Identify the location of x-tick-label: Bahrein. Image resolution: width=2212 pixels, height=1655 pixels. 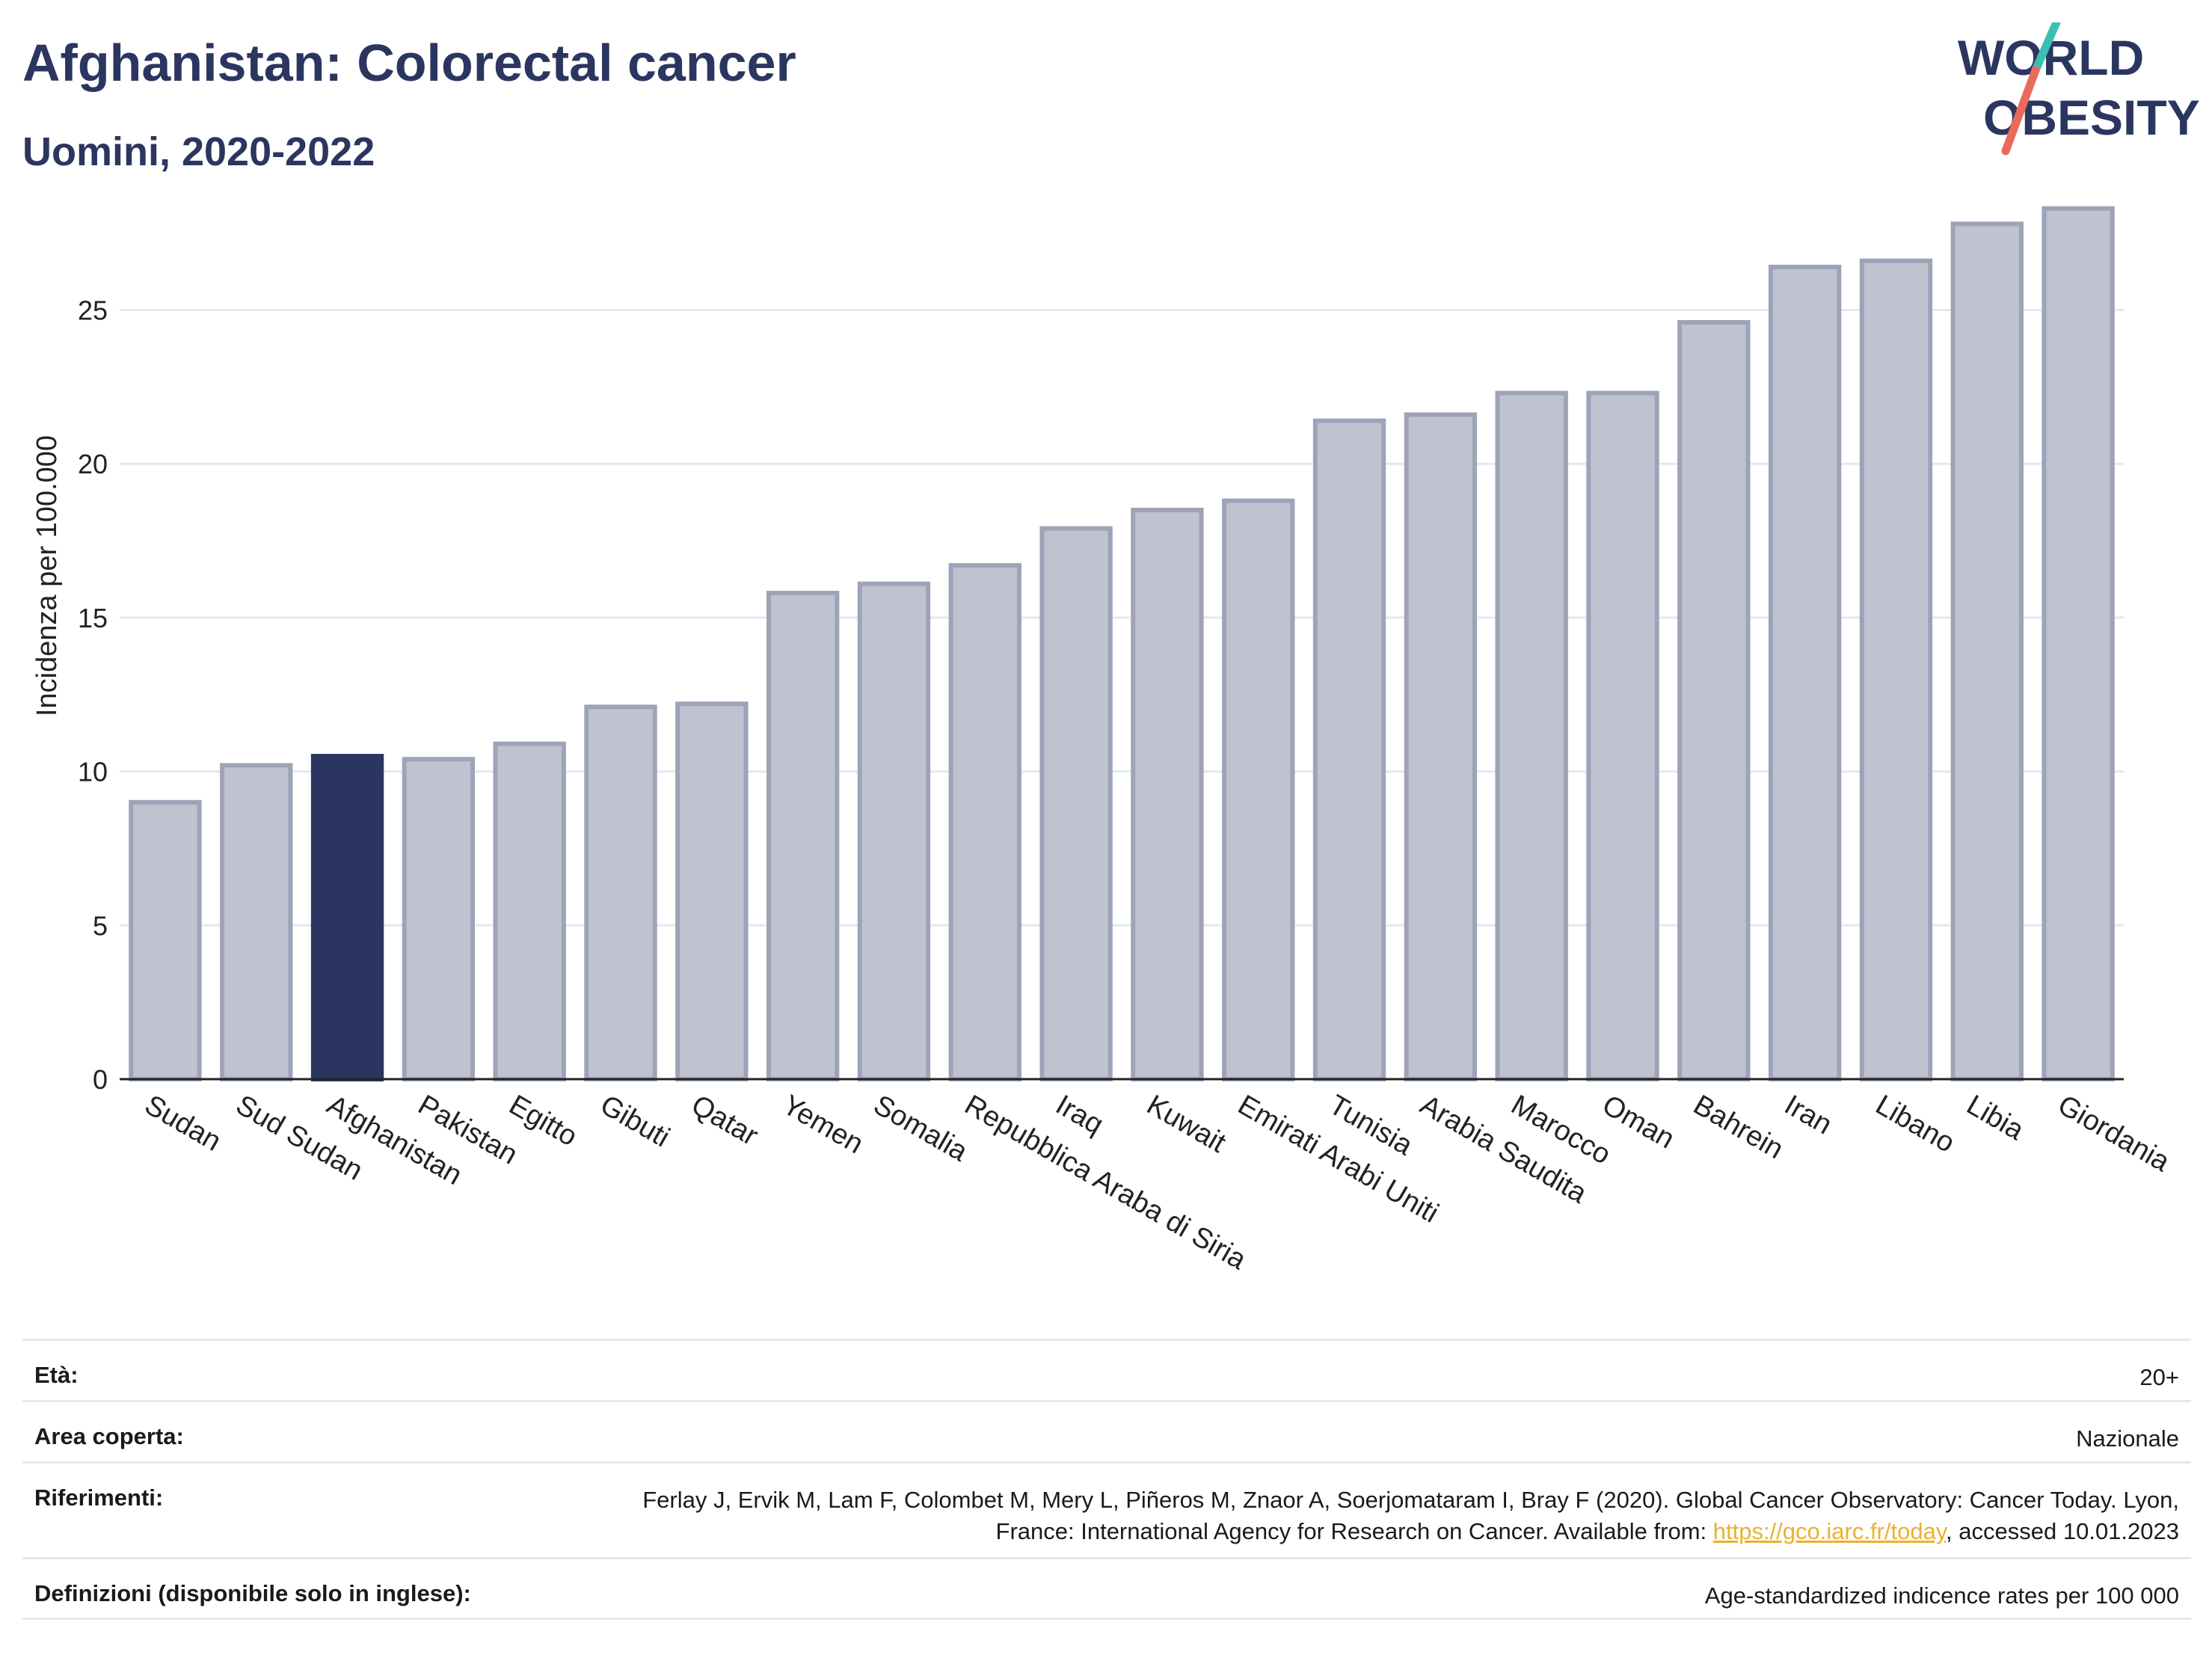
(1738, 1127).